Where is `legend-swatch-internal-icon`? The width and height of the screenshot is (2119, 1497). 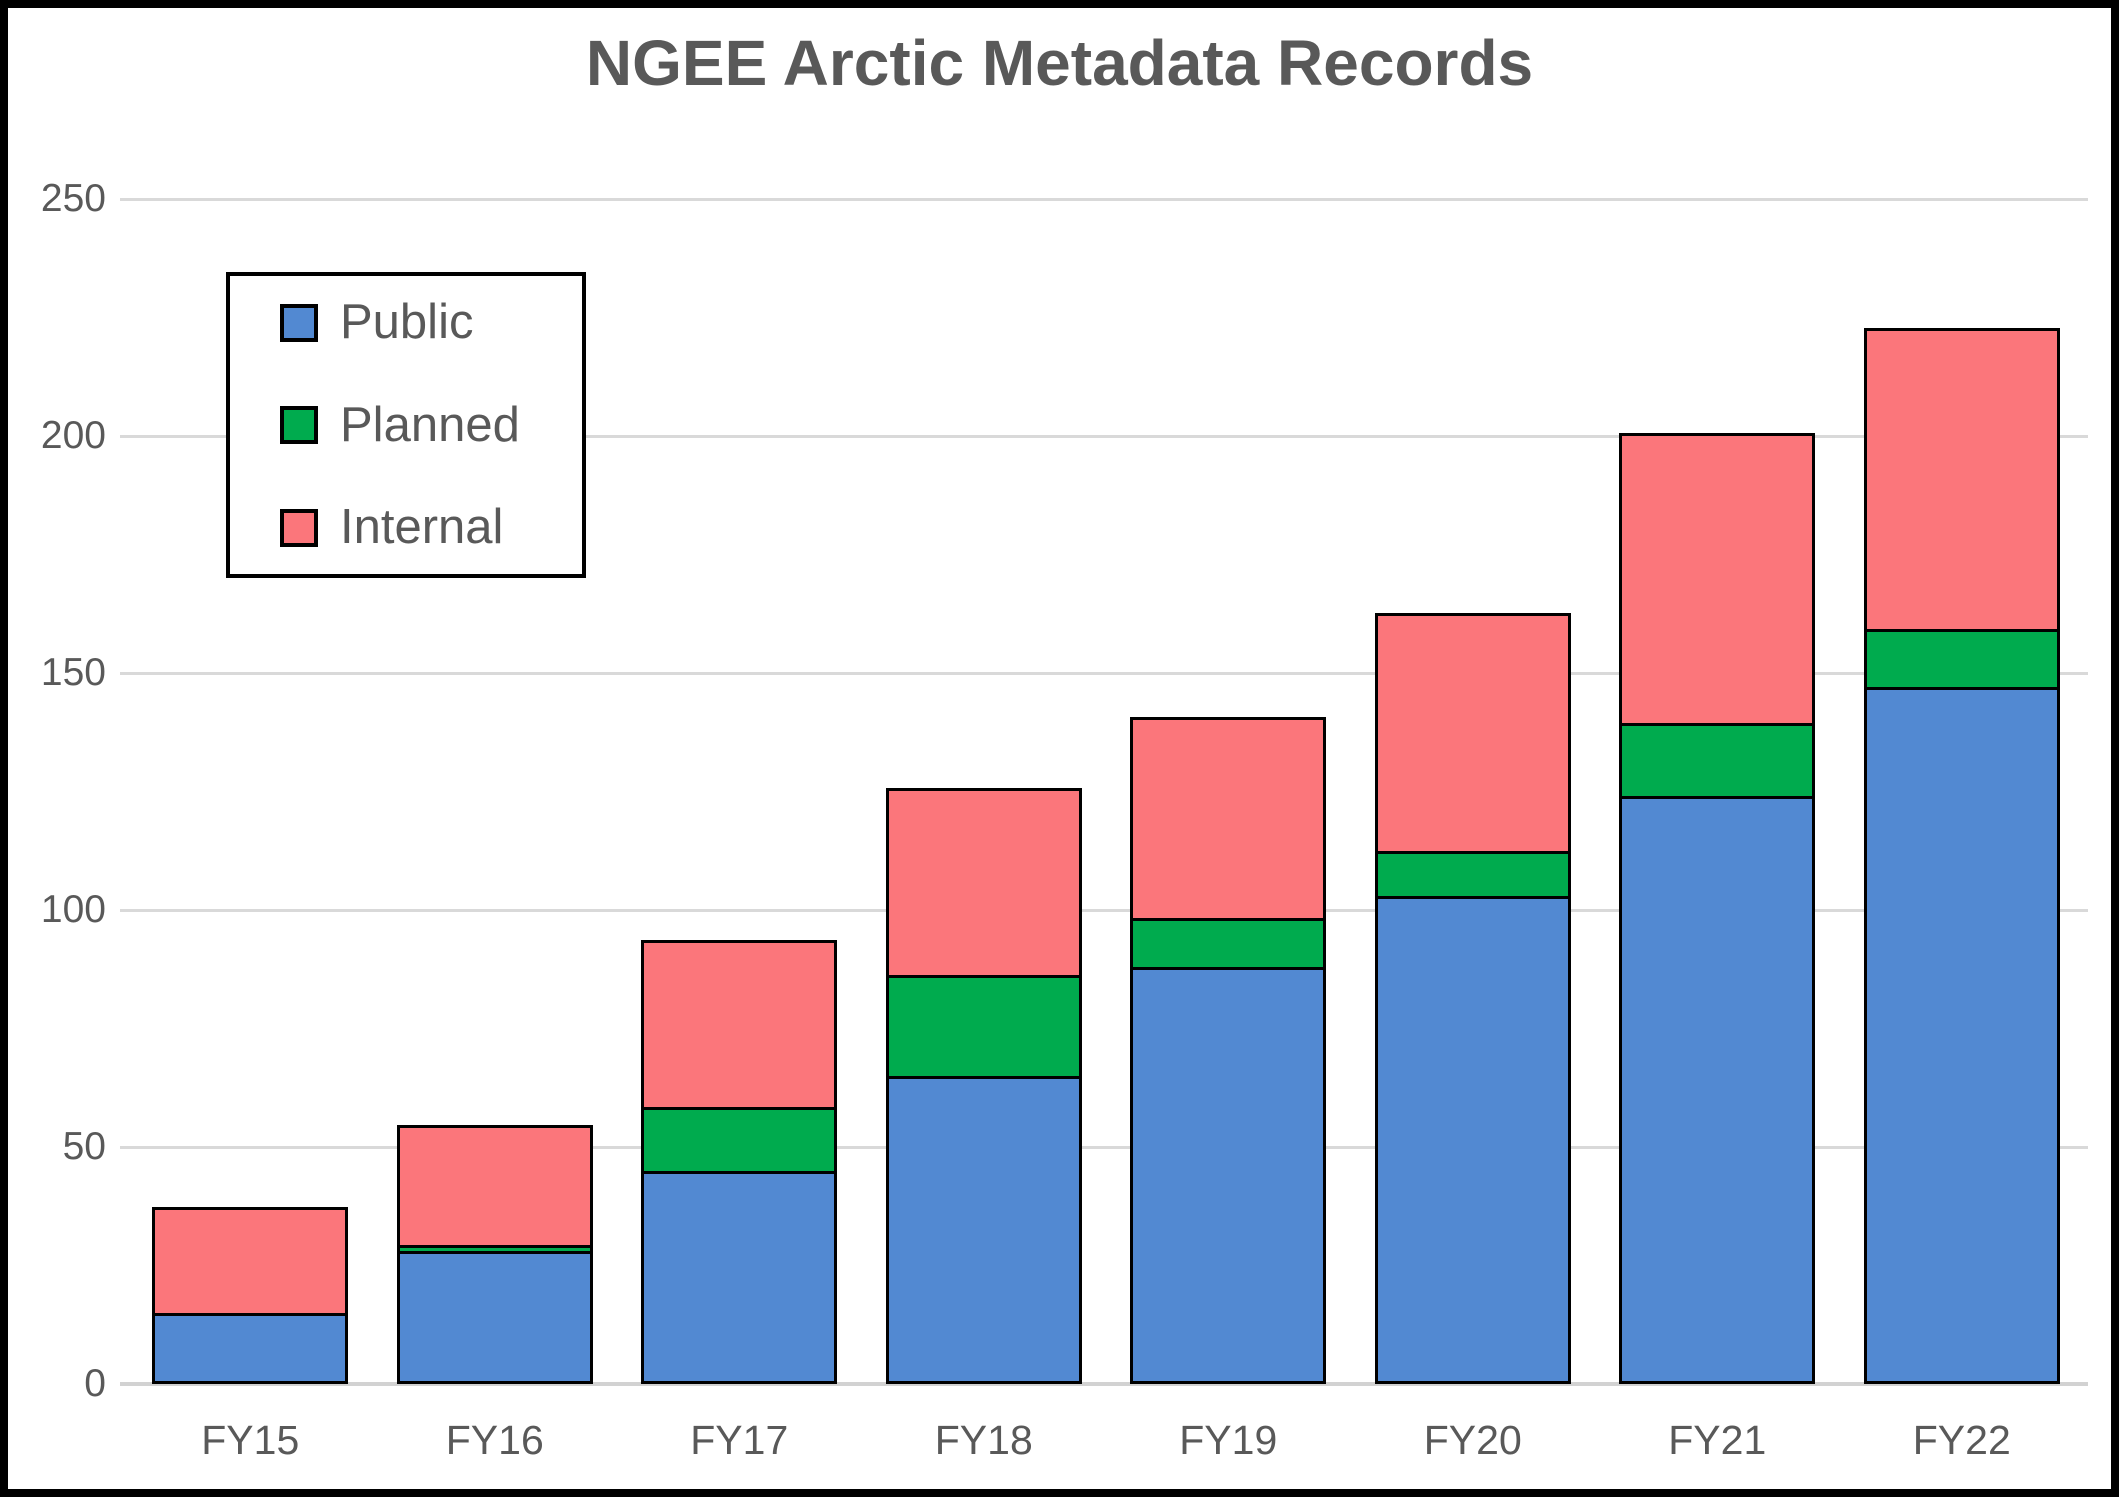 legend-swatch-internal-icon is located at coordinates (299, 527).